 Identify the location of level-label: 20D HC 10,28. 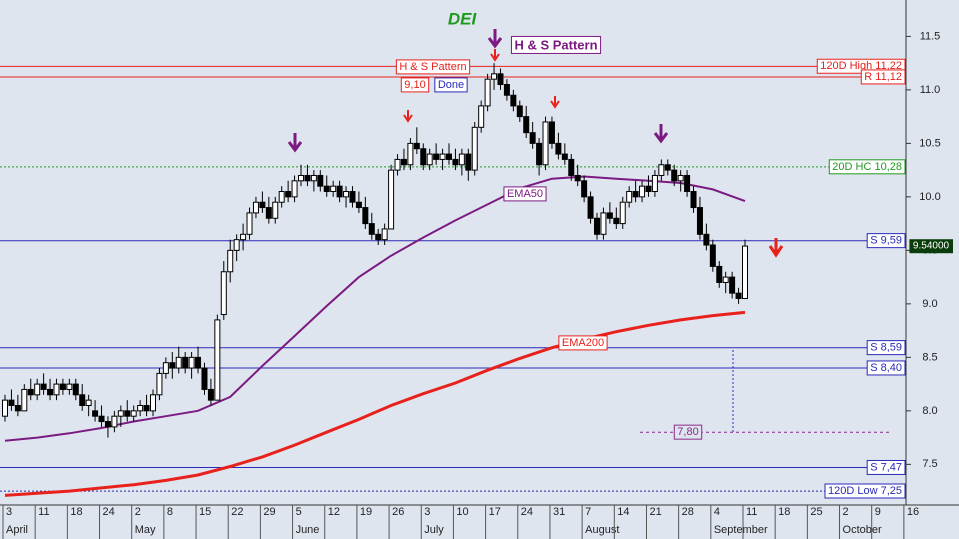
(867, 167).